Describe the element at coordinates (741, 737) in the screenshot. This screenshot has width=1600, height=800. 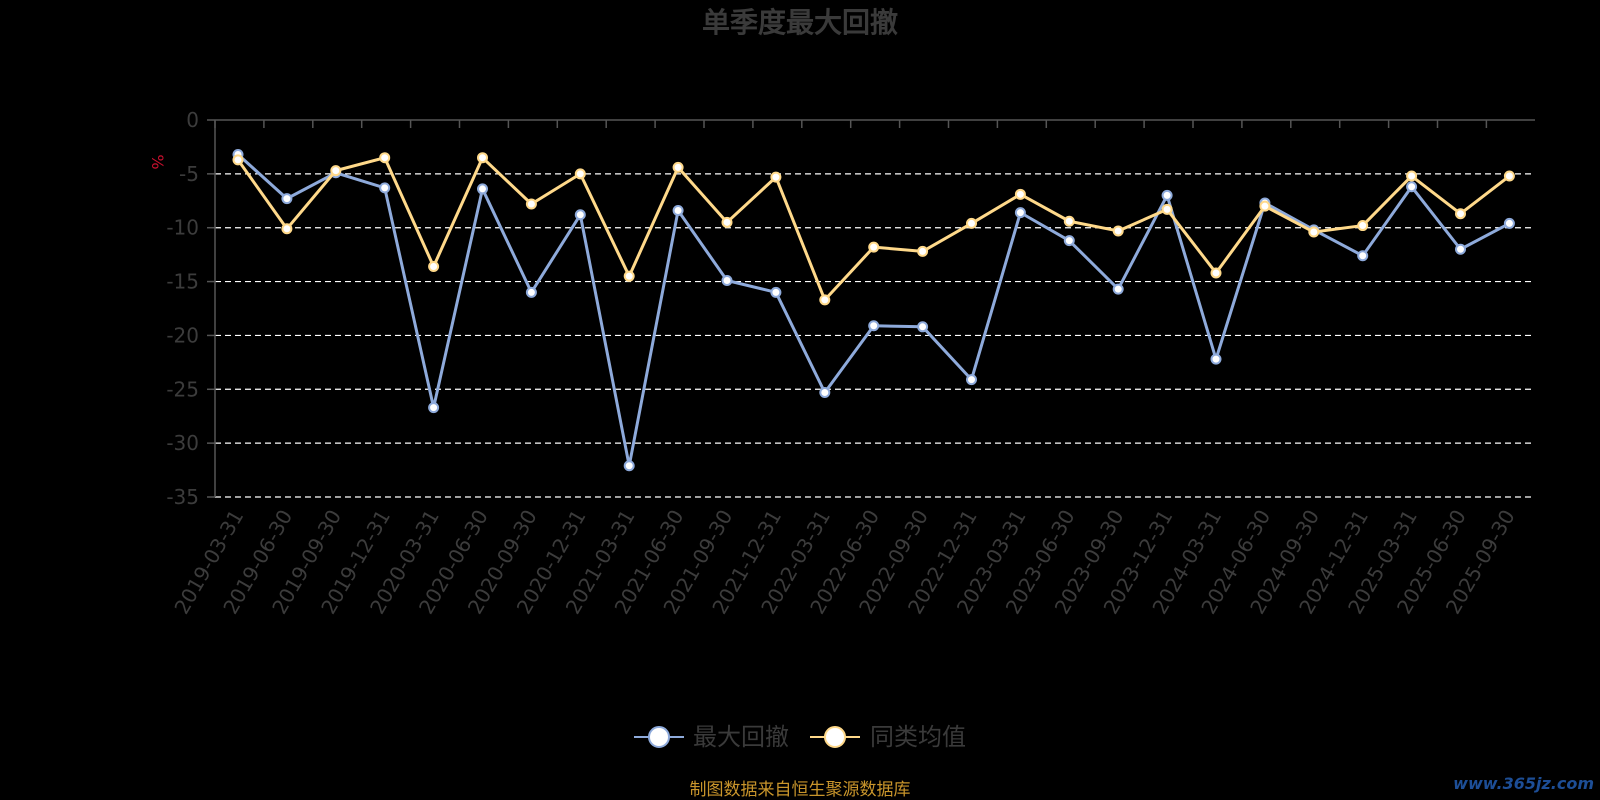
I see `legend-label-max-drawdown: 最大回撤` at that location.